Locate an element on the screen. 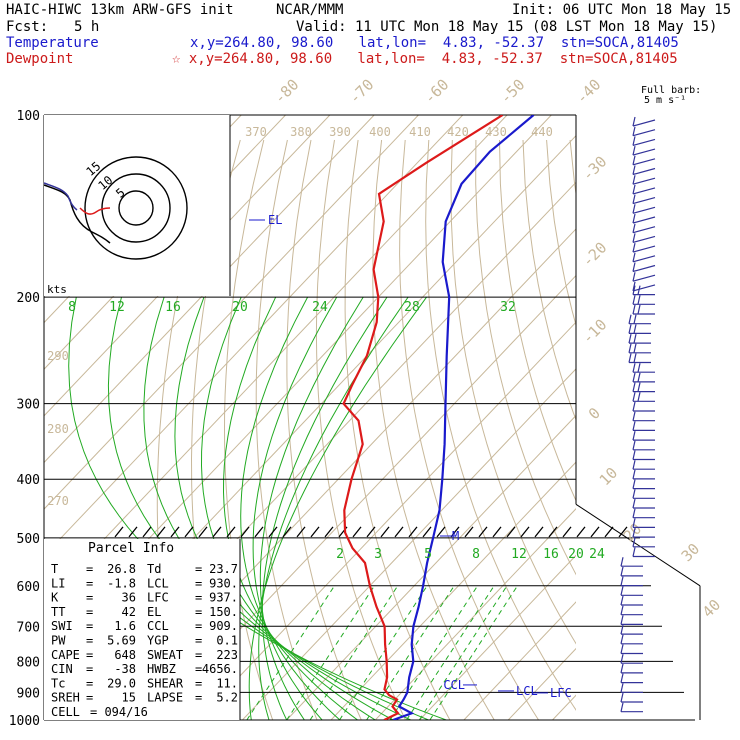 Image resolution: width=740 pixels, height=740 pixels. temperature-legend-label: Temperature is located at coordinates (52, 43).